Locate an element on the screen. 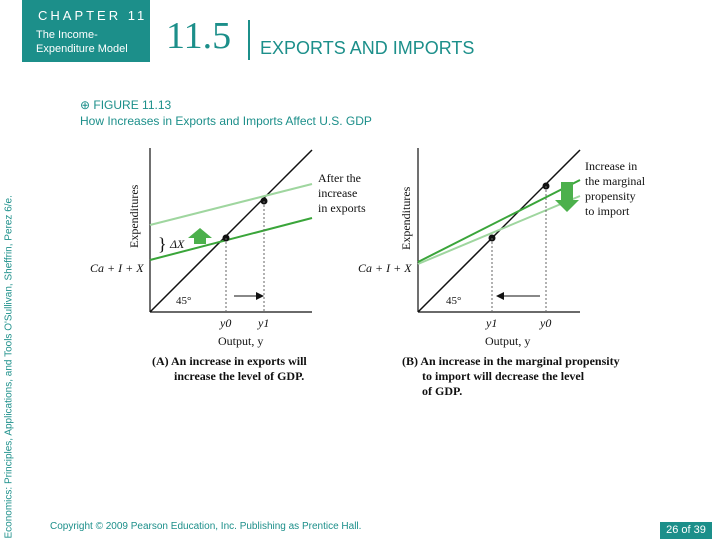  panel-a-original-line is located at coordinates (231, 239).